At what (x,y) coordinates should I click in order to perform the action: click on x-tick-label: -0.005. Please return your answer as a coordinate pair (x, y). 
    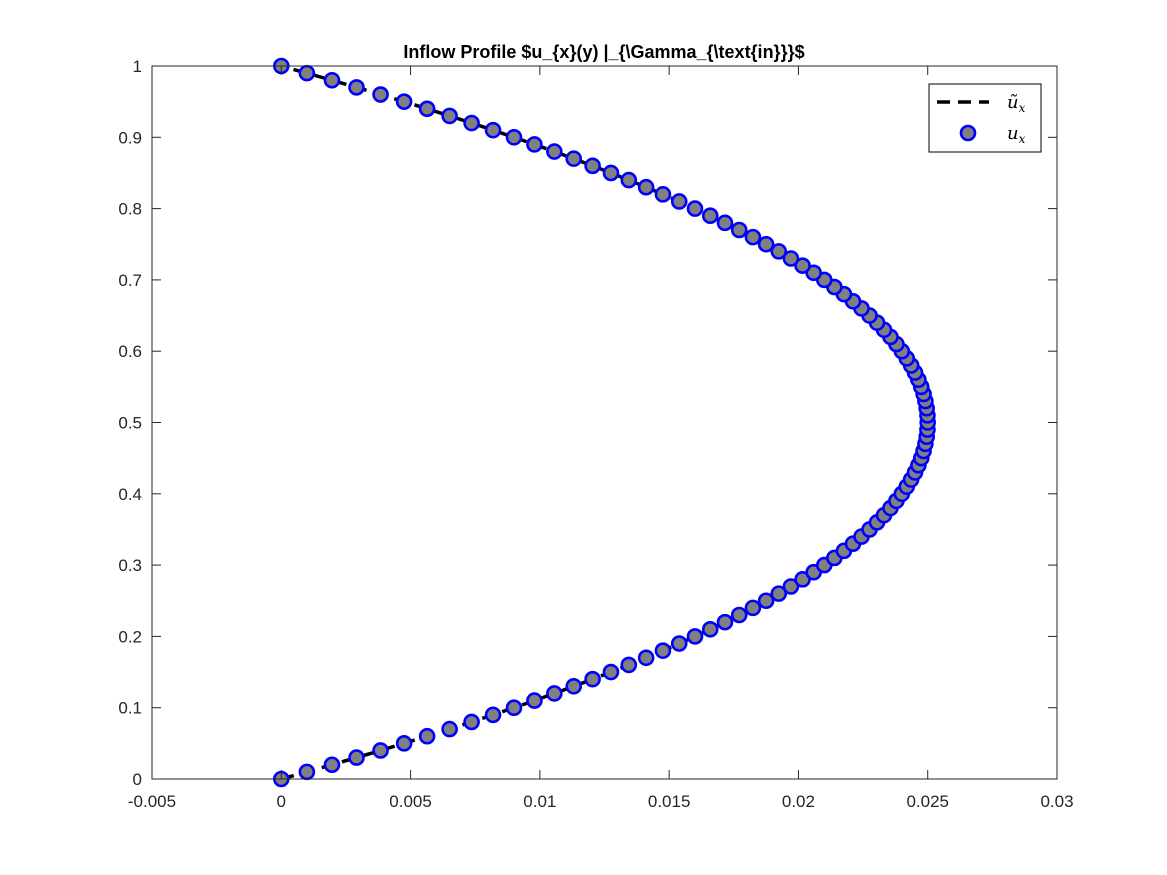
    Looking at the image, I should click on (152, 801).